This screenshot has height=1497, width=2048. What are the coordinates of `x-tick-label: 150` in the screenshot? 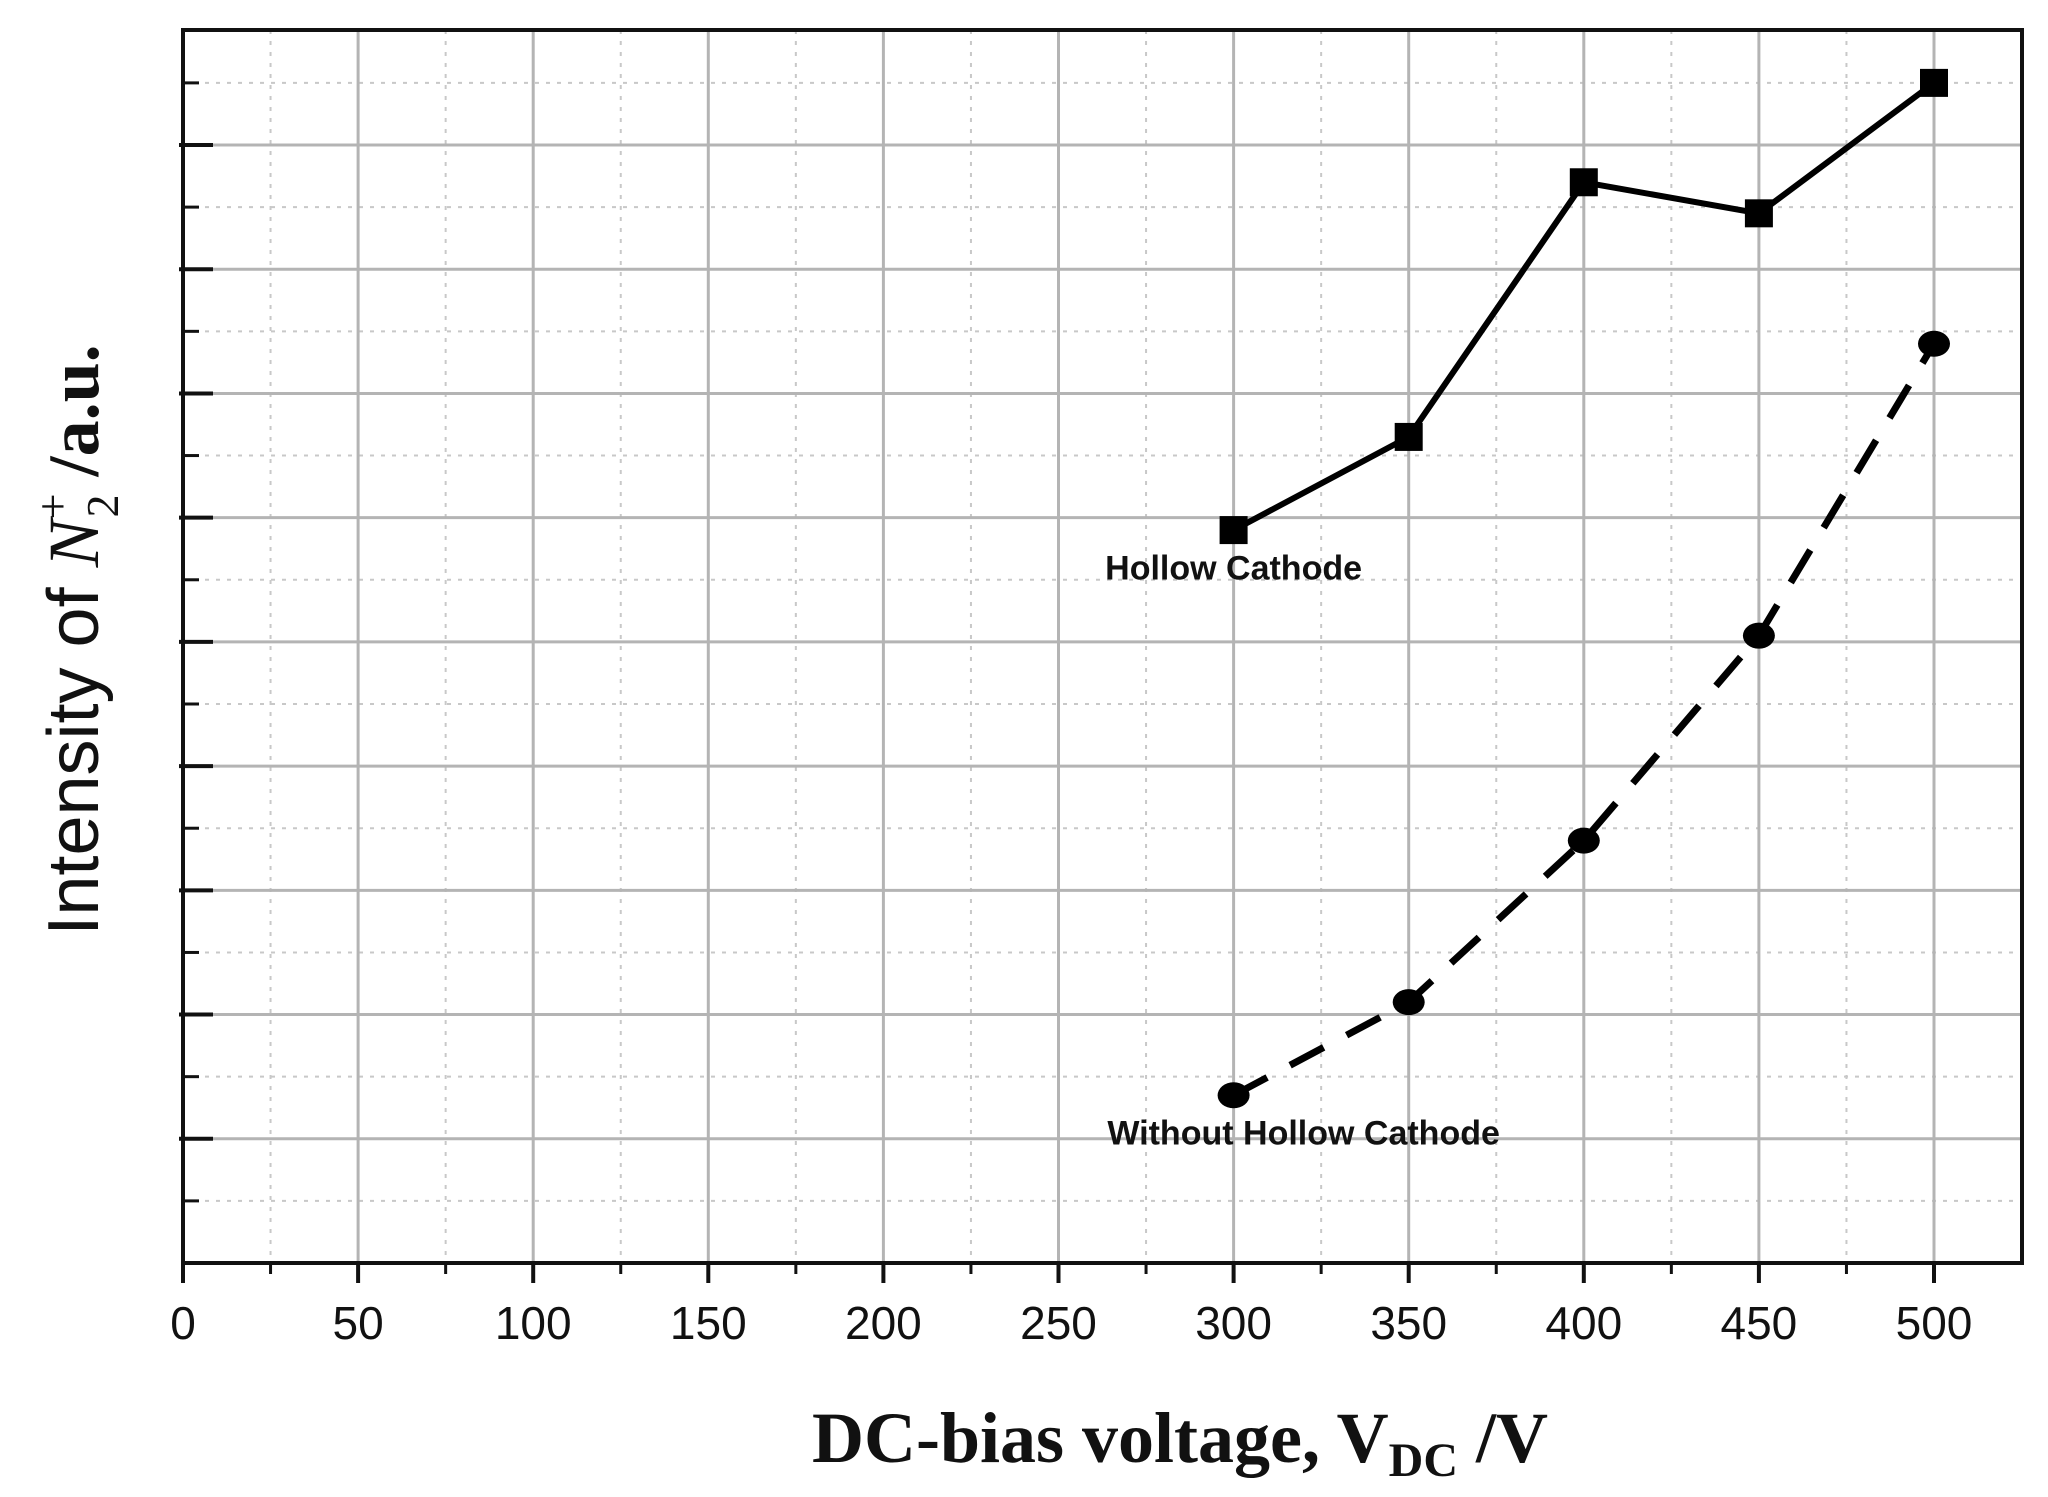 It's located at (708, 1323).